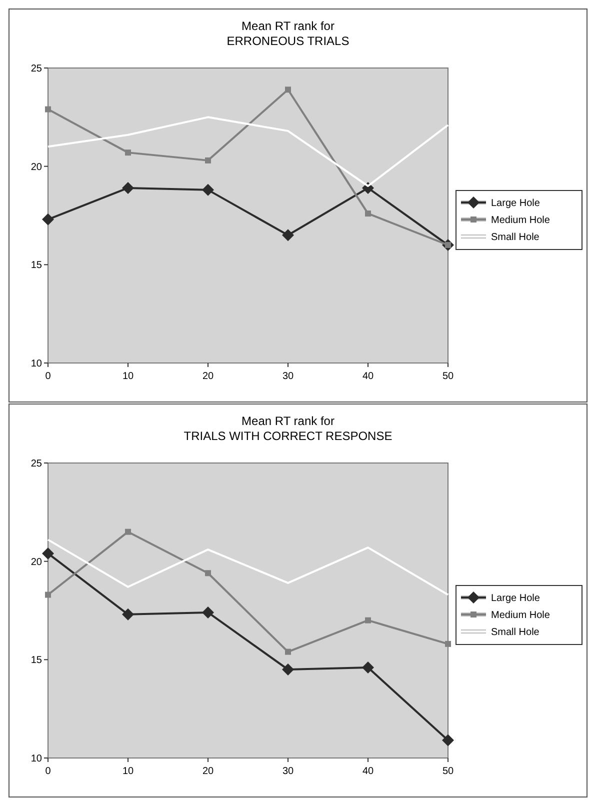 This screenshot has height=812, width=598. I want to click on chart-title: Mean RT rank for TRIALS WITH CORRECT RESPONSE, so click(288, 428).